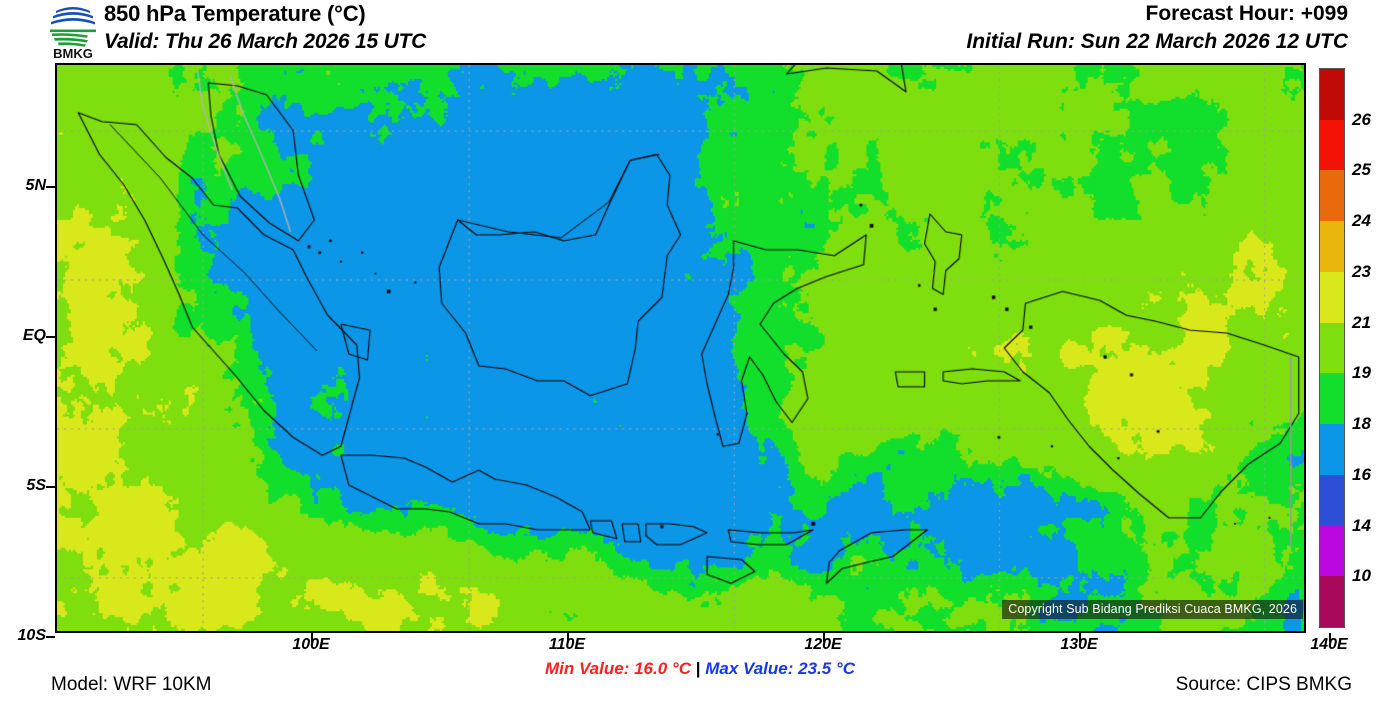  I want to click on colorbar-tick-label: 16, so click(1361, 474).